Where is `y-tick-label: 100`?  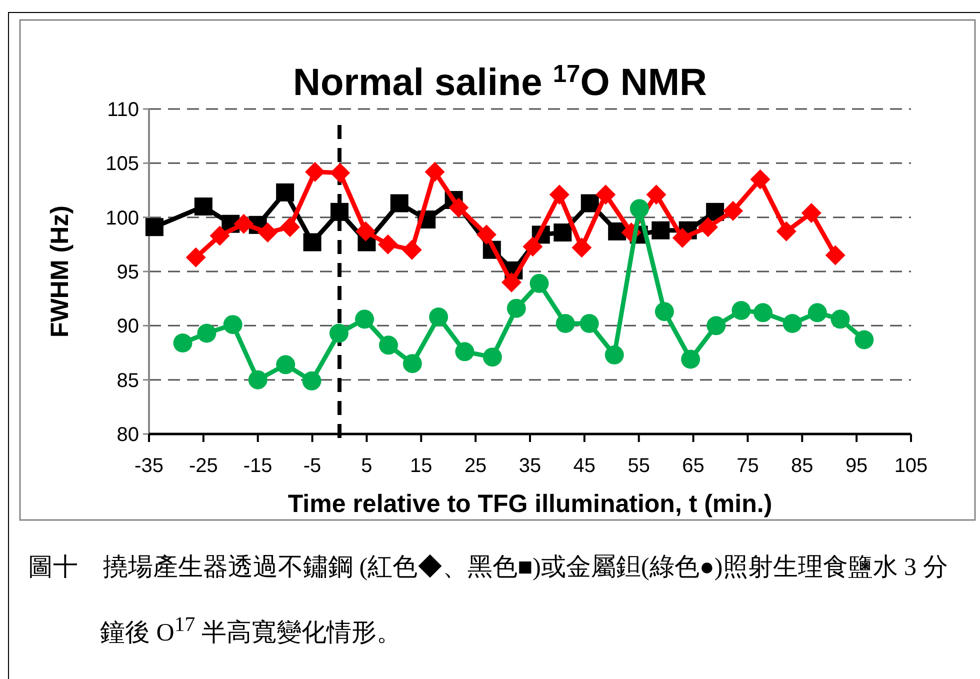 y-tick-label: 100 is located at coordinates (122, 218).